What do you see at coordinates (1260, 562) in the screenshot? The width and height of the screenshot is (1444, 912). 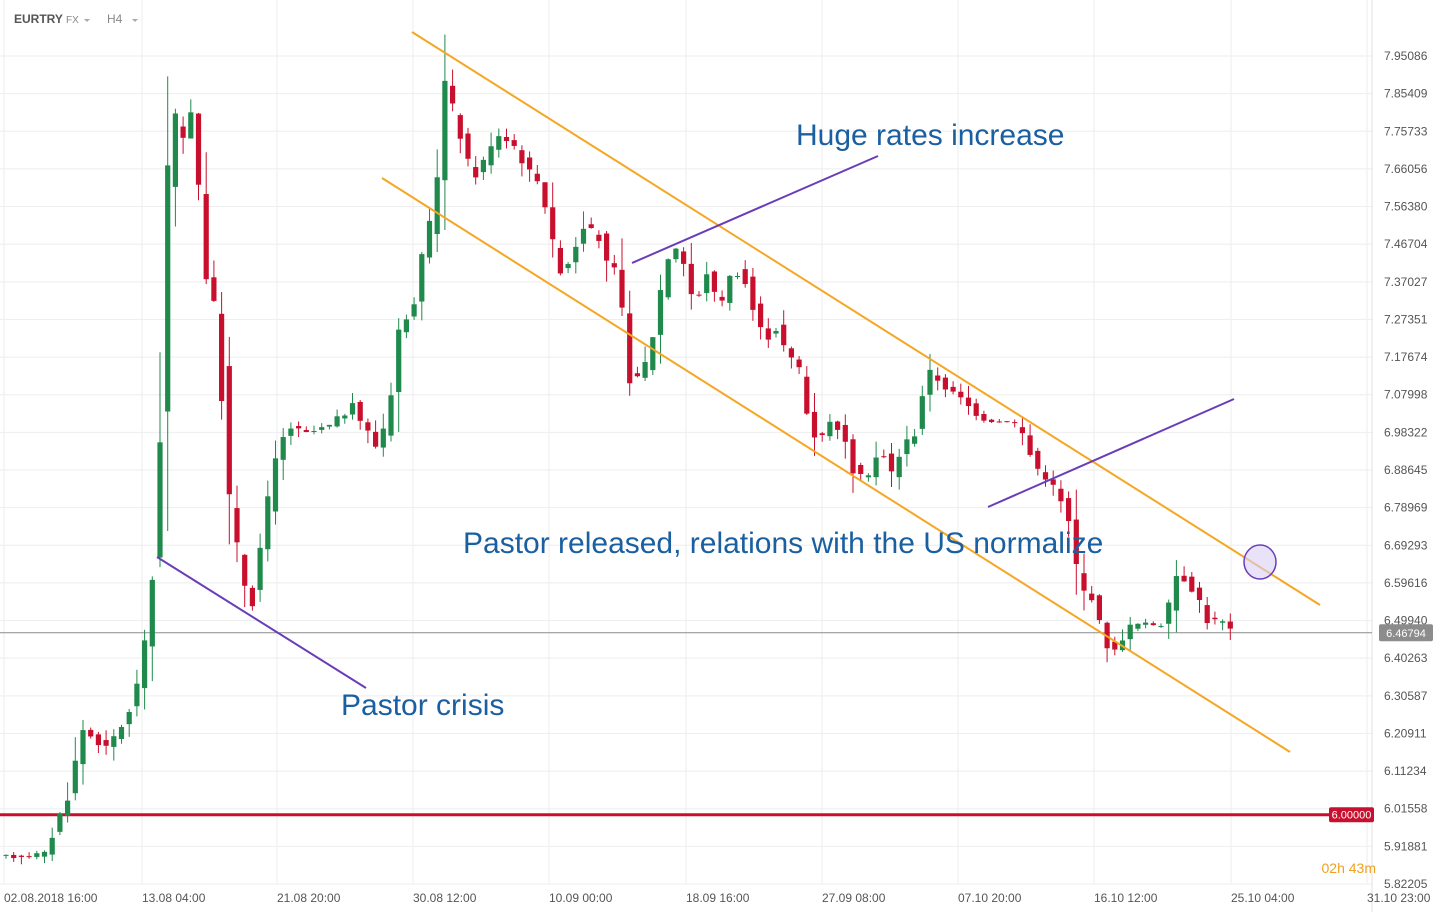 I see `target-circle` at bounding box center [1260, 562].